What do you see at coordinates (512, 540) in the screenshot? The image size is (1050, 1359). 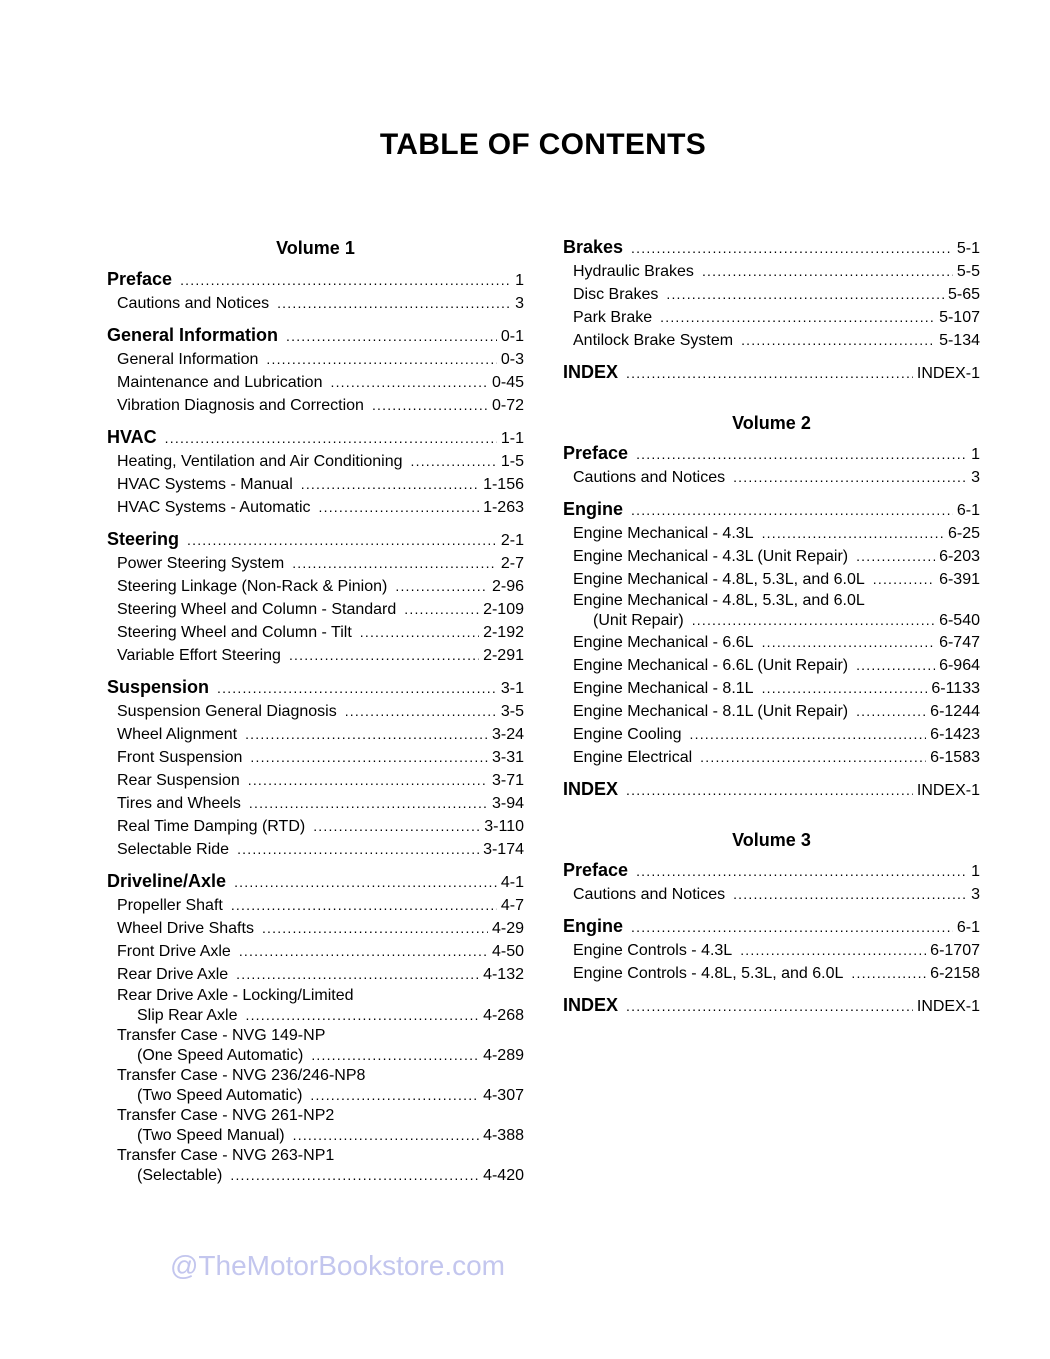 I see `page-number: 2-1` at bounding box center [512, 540].